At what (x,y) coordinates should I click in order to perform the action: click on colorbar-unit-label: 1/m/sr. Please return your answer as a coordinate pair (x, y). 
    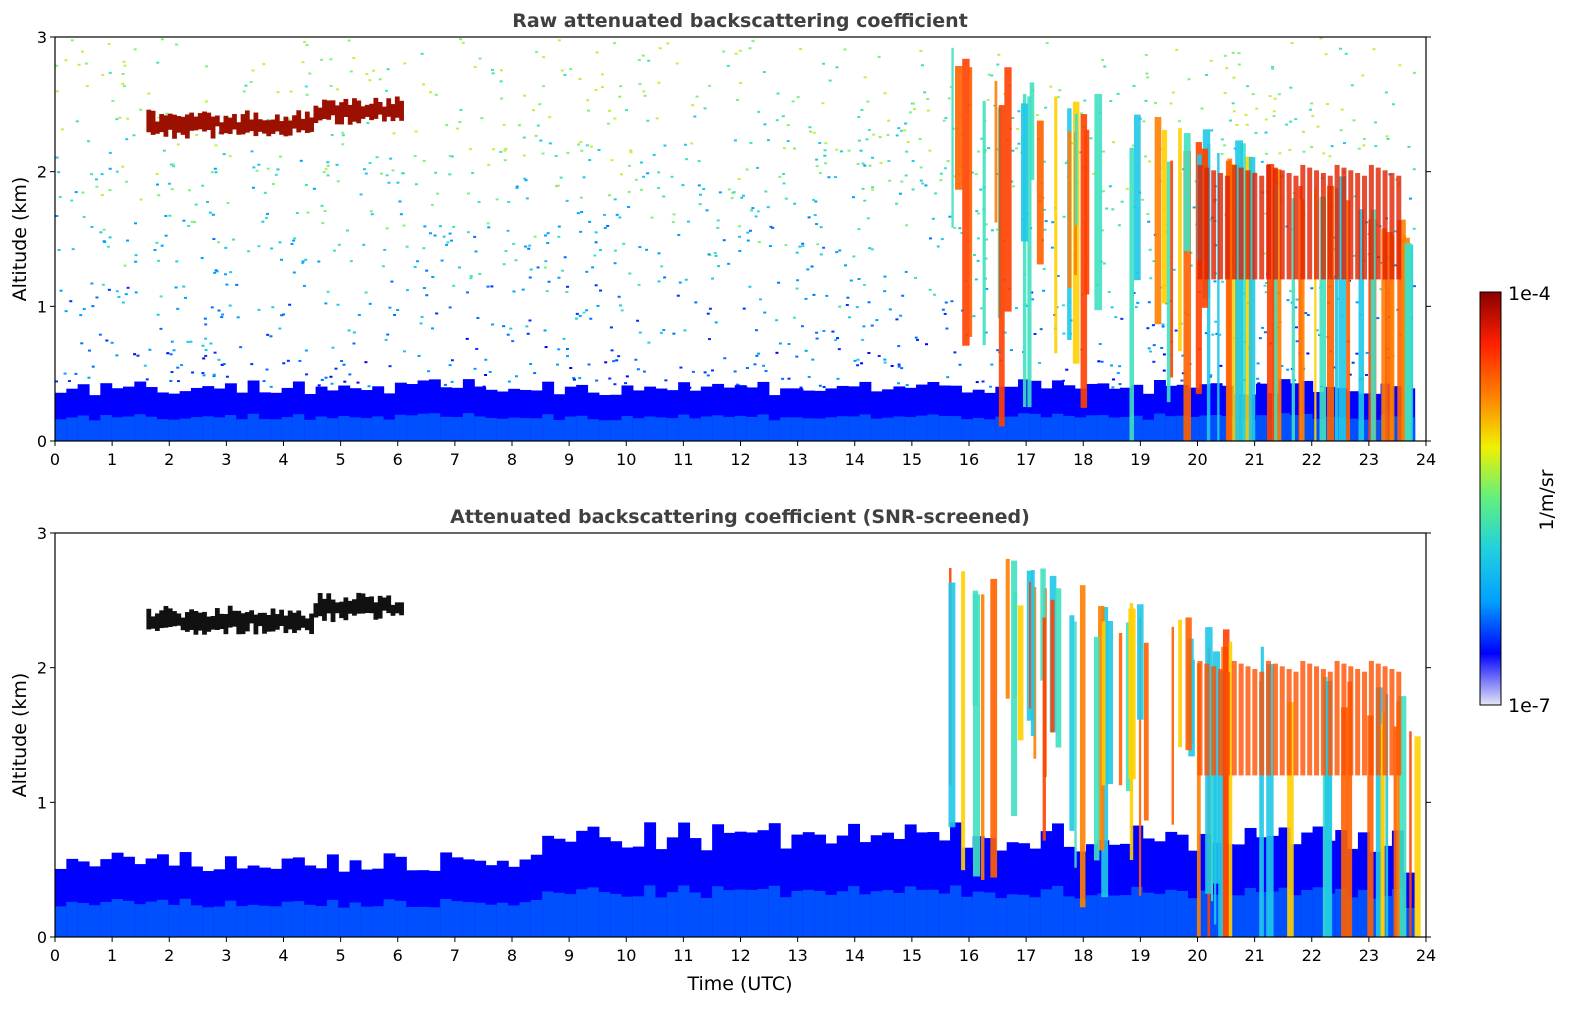
    Looking at the image, I should click on (1547, 499).